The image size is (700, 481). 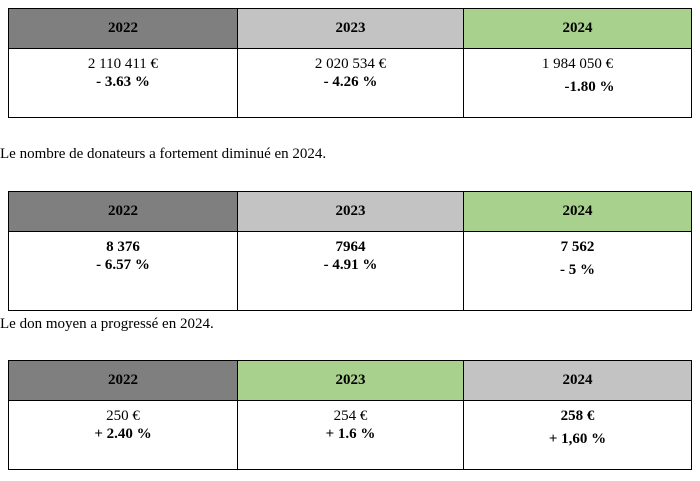 I want to click on change-value: + 1,60 %, so click(x=577, y=439).